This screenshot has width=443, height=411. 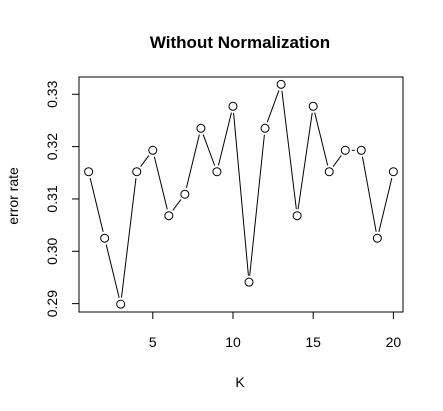 I want to click on y-axis-label: error rate, so click(x=13, y=196).